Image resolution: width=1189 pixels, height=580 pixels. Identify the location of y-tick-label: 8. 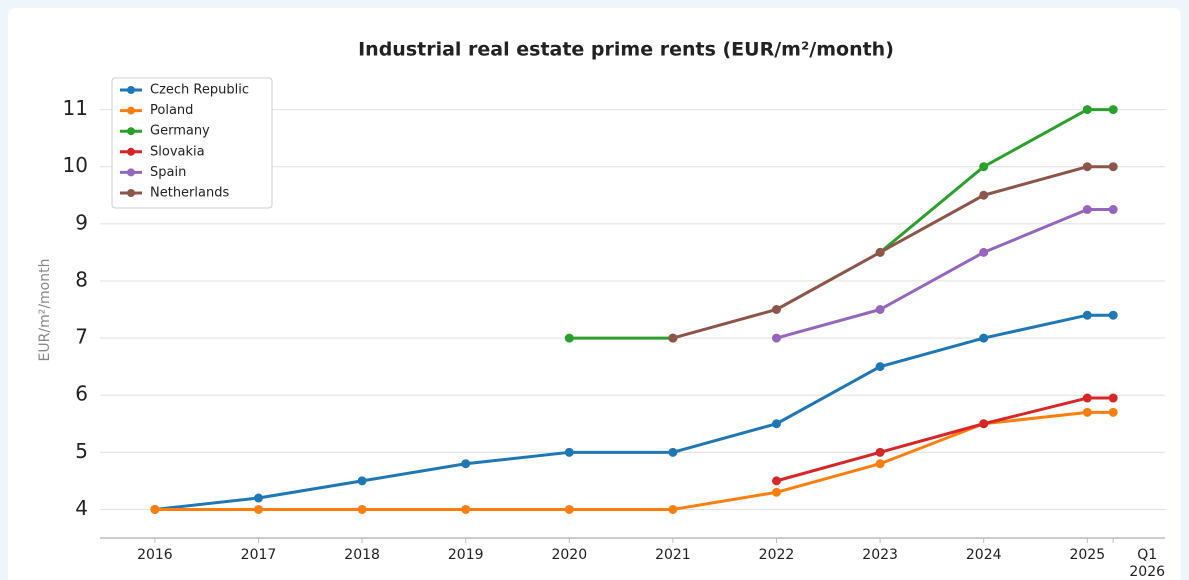
(81, 279).